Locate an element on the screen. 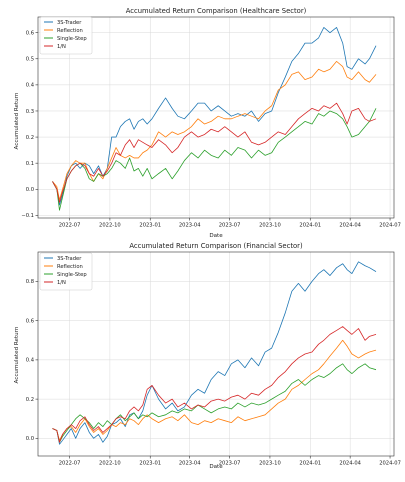 The height and width of the screenshot is (482, 405). y-tick-label: −0.1 is located at coordinates (27, 216).